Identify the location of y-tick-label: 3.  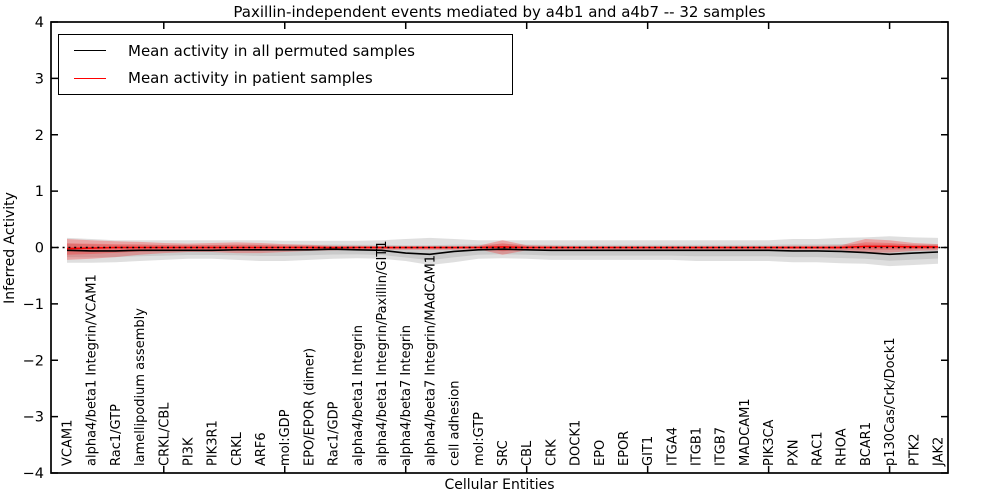
(39, 79).